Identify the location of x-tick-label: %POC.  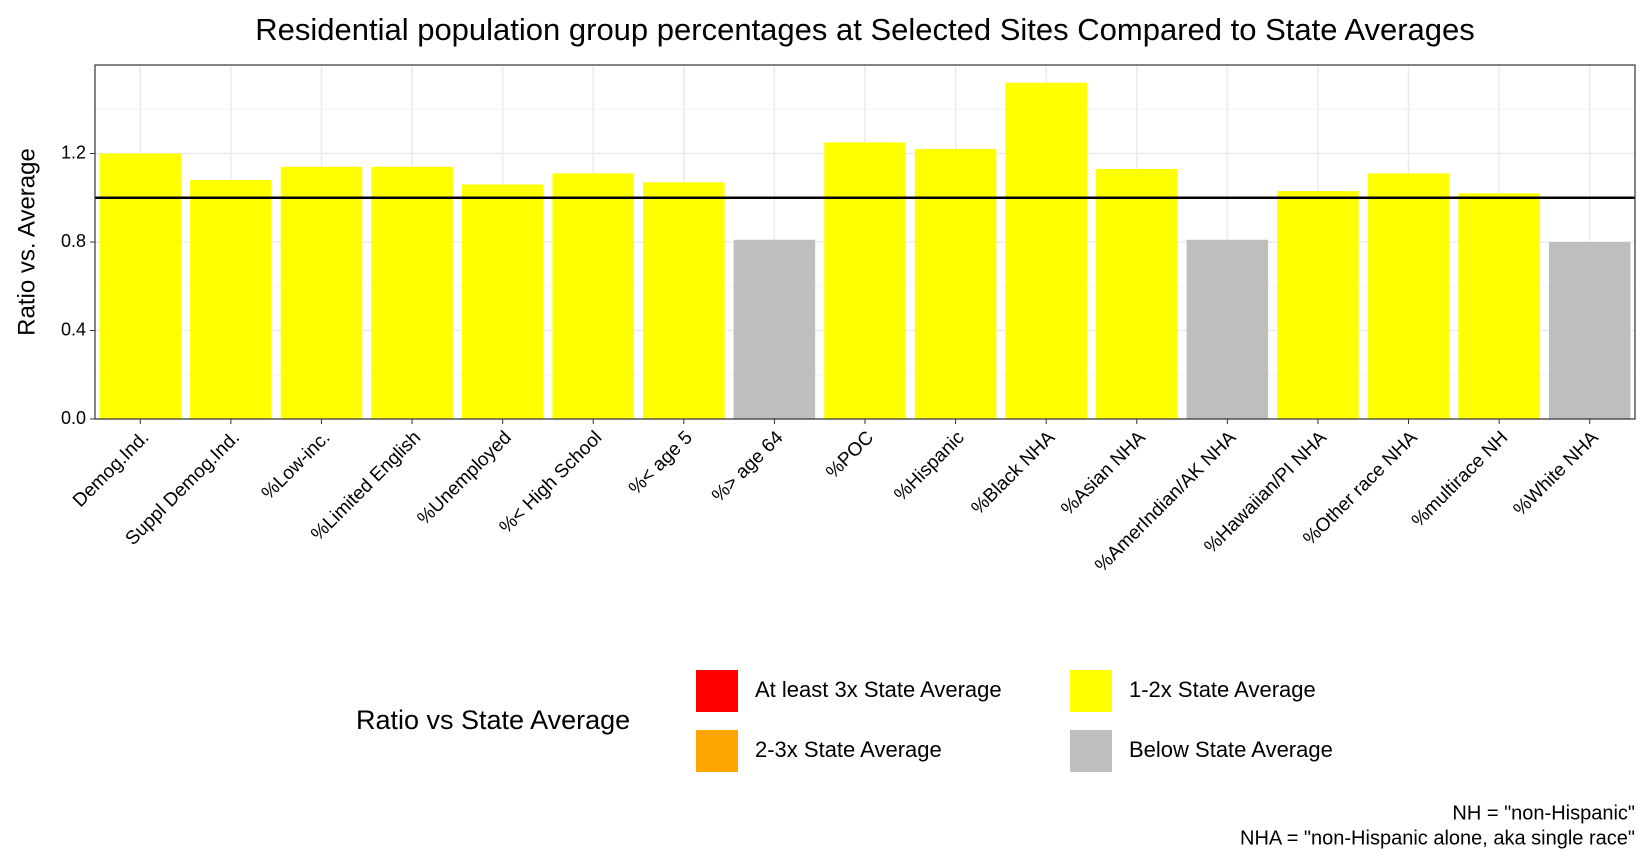
(850, 455).